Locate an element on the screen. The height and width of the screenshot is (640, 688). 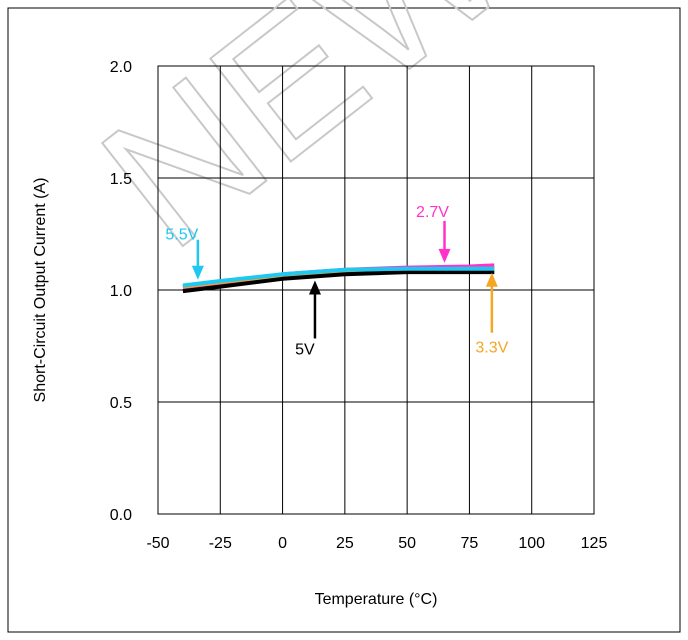
annotation-label: 3.3V is located at coordinates (491, 348).